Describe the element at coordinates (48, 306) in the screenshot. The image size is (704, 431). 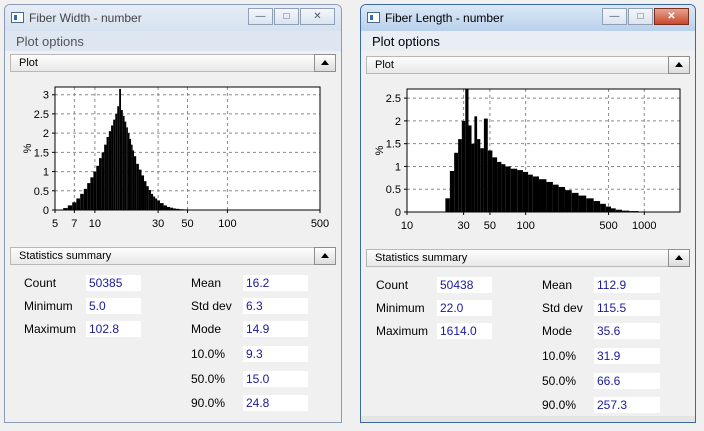
I see `stat-minimum-label: Minimum` at that location.